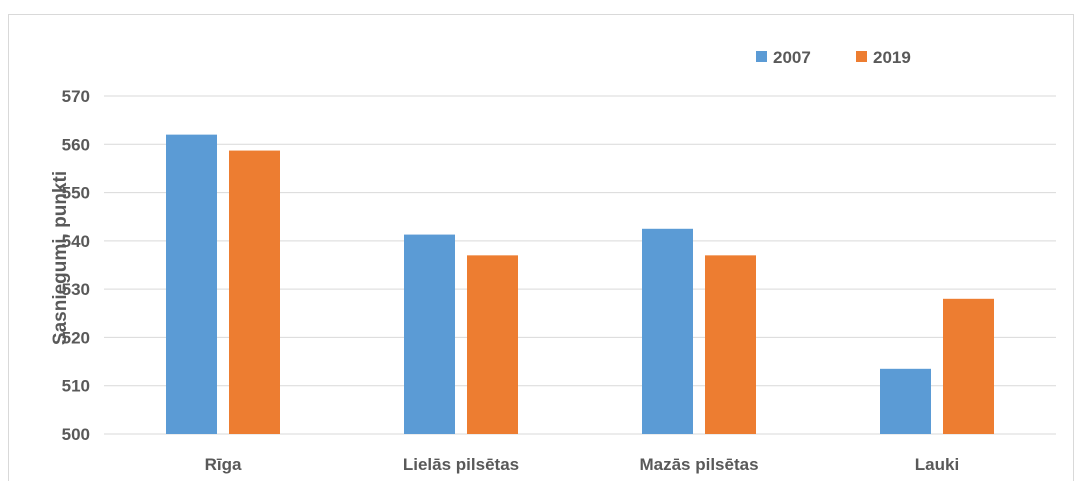  I want to click on y-tick-label: 570, so click(76, 96).